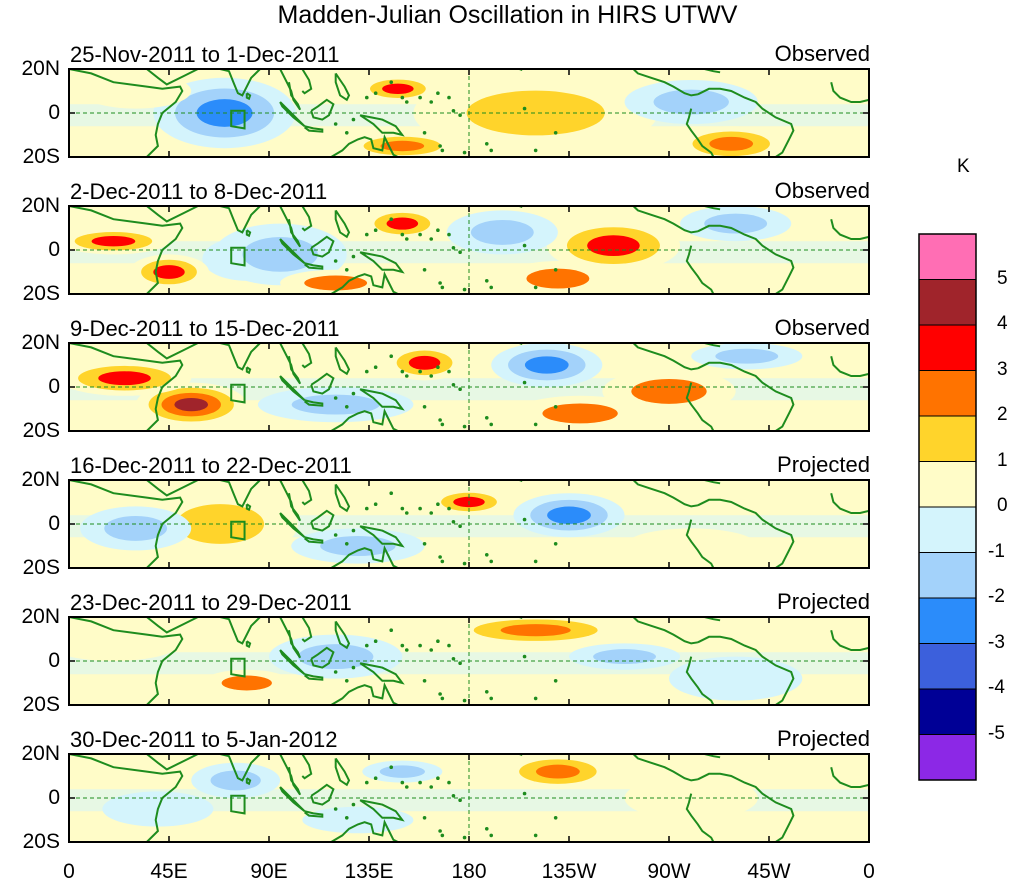  I want to click on colorbar-frame, so click(947, 507).